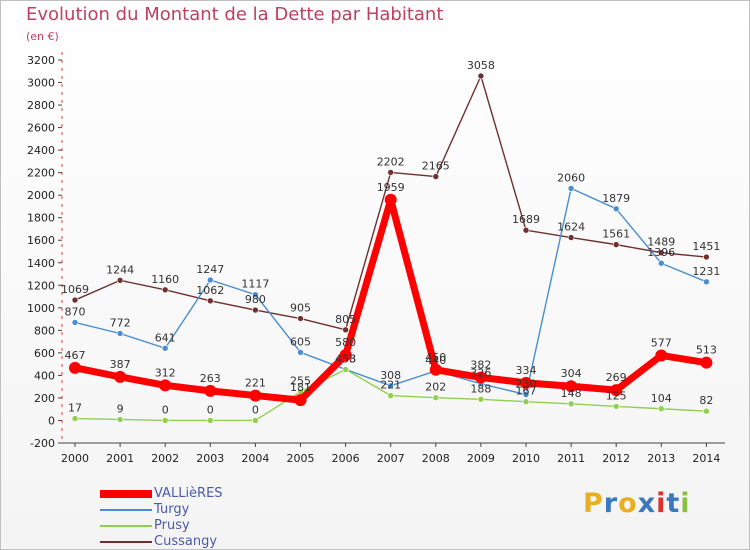 Image resolution: width=750 pixels, height=550 pixels. What do you see at coordinates (255, 284) in the screenshot?
I see `data-label: 1117` at bounding box center [255, 284].